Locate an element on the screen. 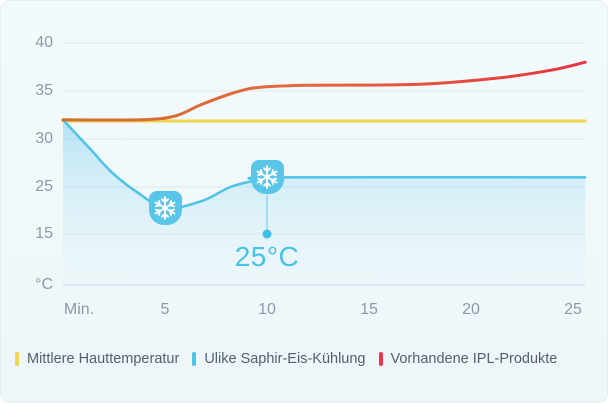 Image resolution: width=608 pixels, height=403 pixels. y-tick-label: 35 is located at coordinates (44, 90).